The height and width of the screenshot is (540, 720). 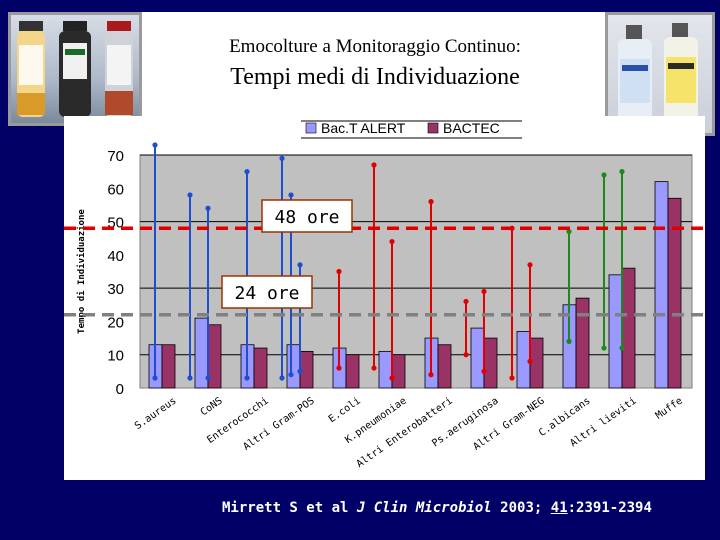 What do you see at coordinates (115, 189) in the screenshot?
I see `y-tick-label: 60` at bounding box center [115, 189].